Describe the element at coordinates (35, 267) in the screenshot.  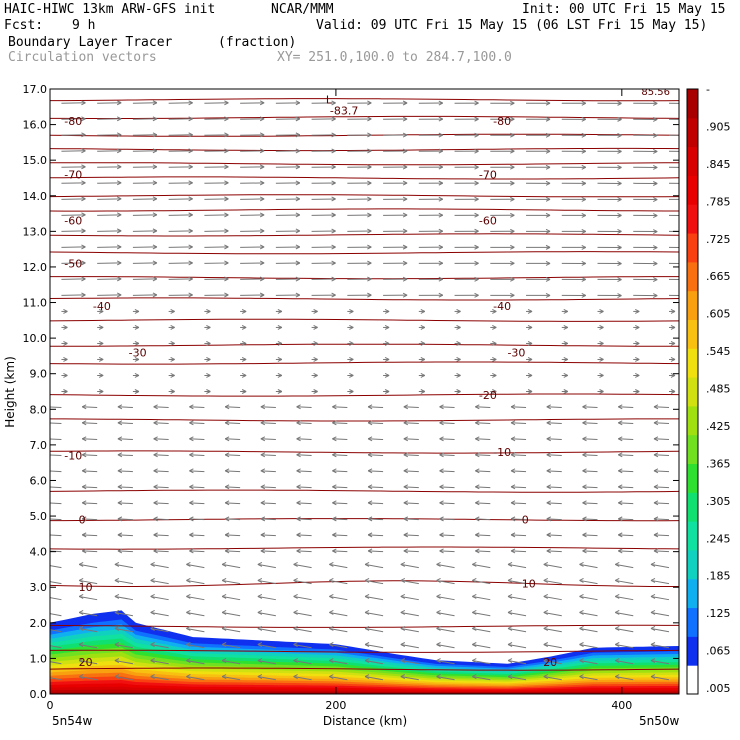
I see `y-tick-label: 12.0` at that location.